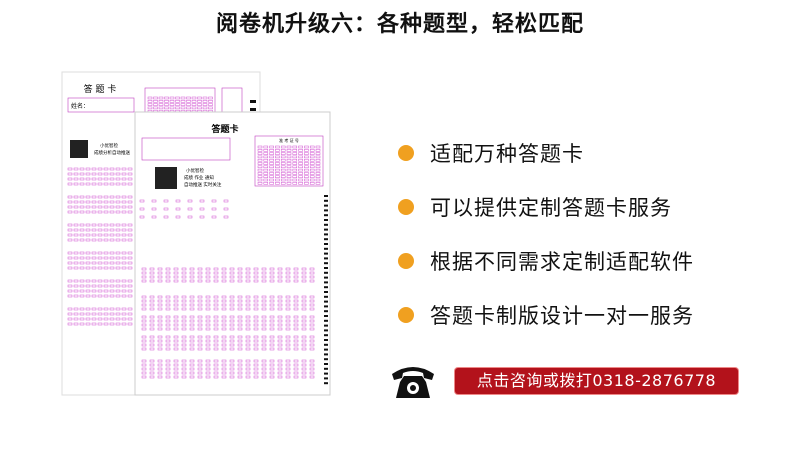  I want to click on bullet, so click(406, 207).